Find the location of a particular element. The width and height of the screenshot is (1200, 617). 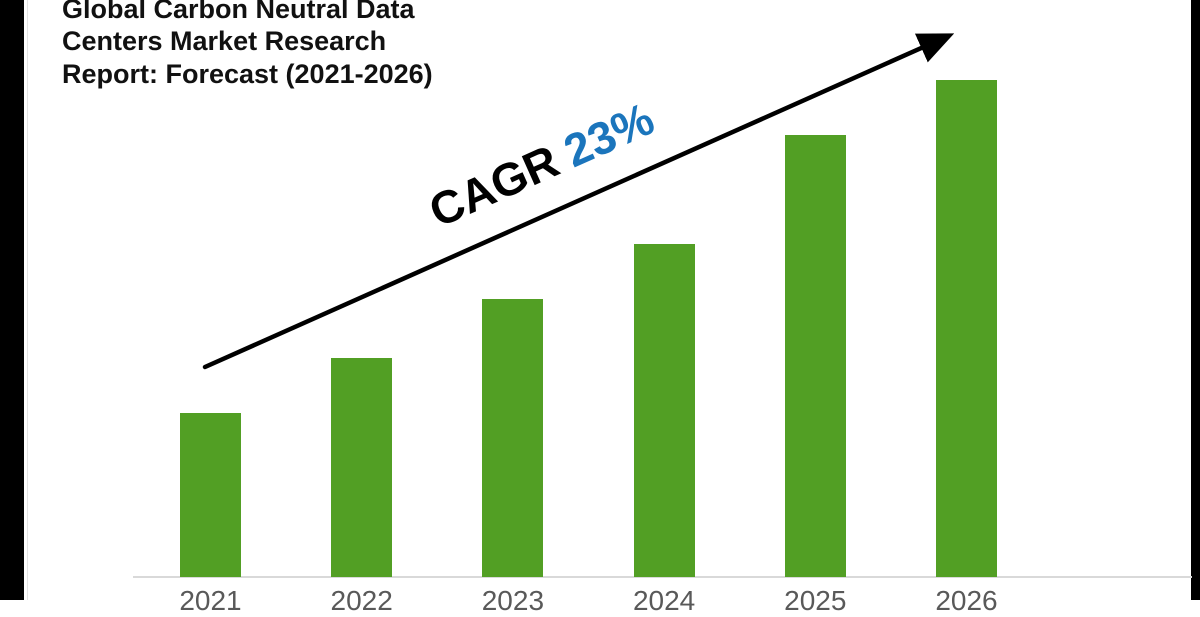

left-edge-strip is located at coordinates (12, 300).